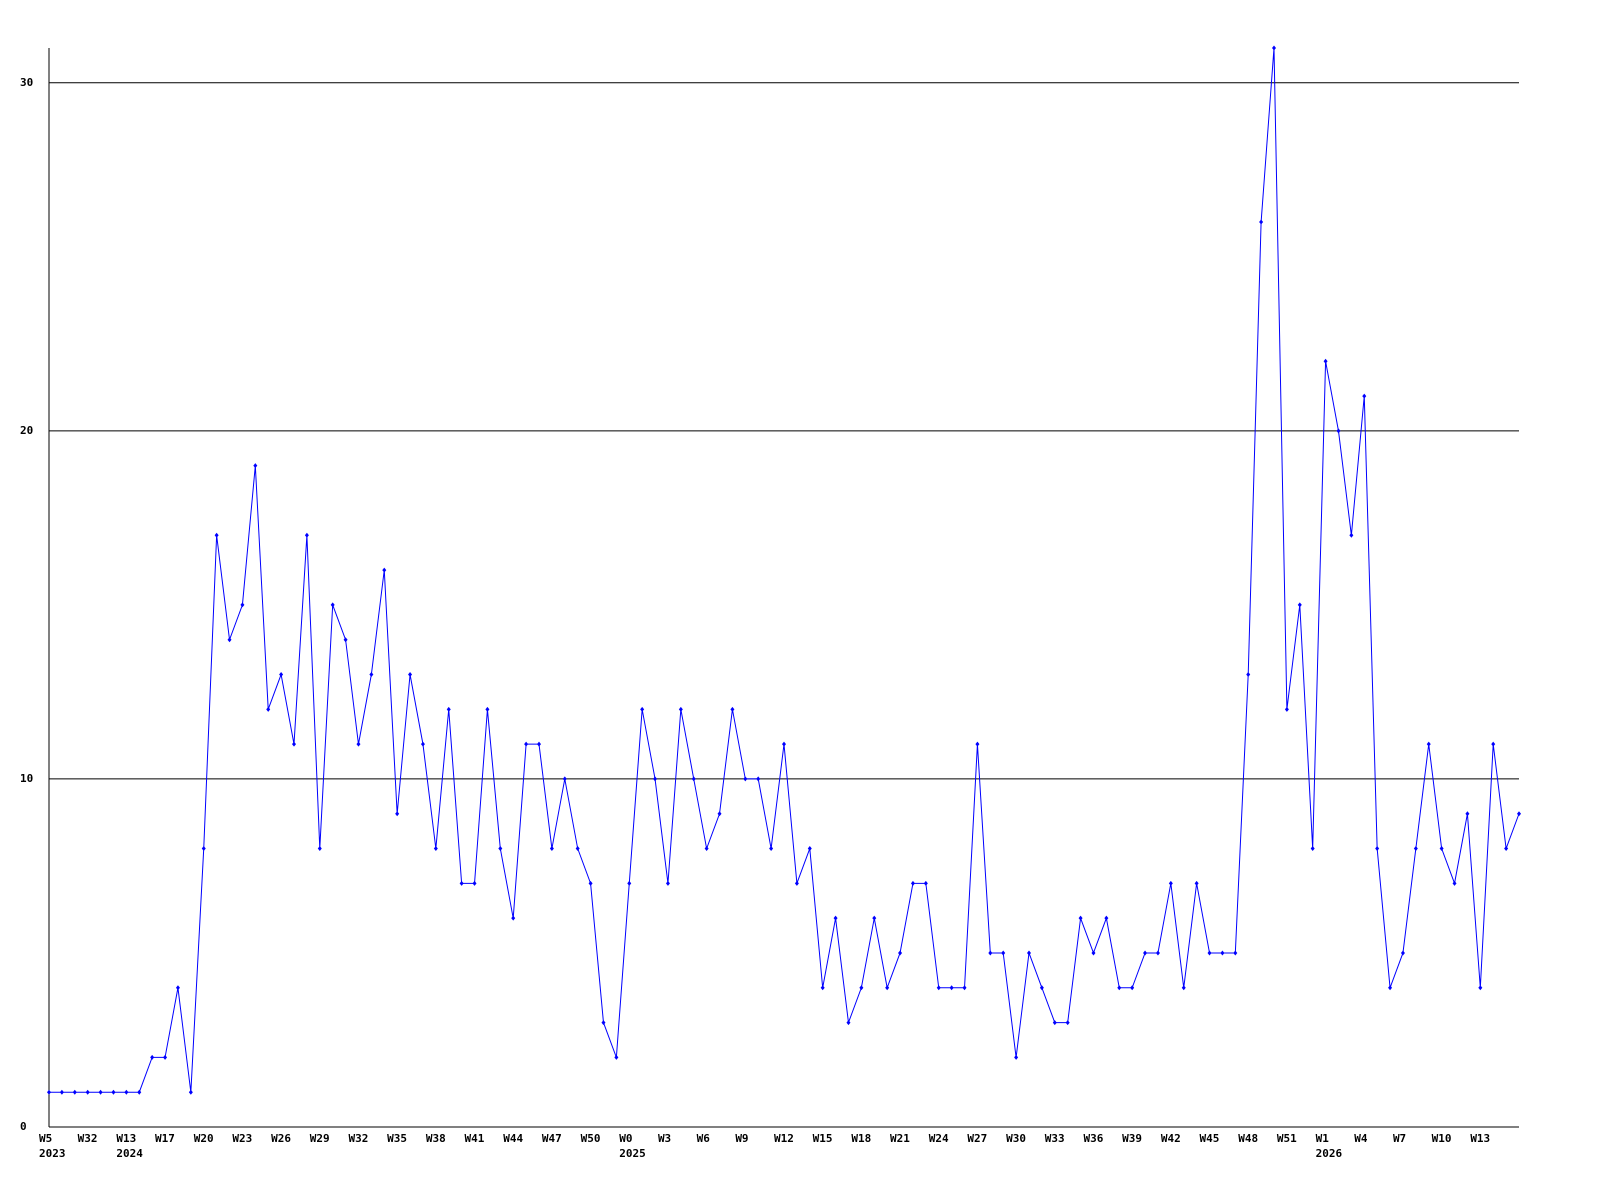 Image resolution: width=1600 pixels, height=1200 pixels. Describe the element at coordinates (513, 1138) in the screenshot. I see `x-tick-label: W44` at that location.